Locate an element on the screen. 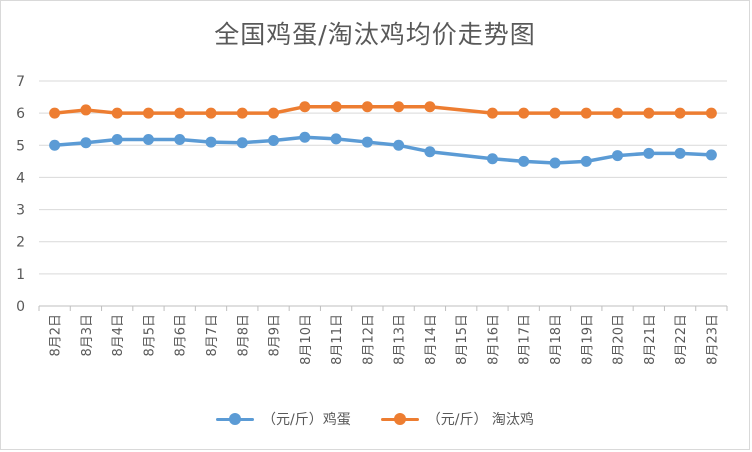 Image resolution: width=752 pixels, height=452 pixels. x-tick-label: 8月19日 is located at coordinates (587, 339).